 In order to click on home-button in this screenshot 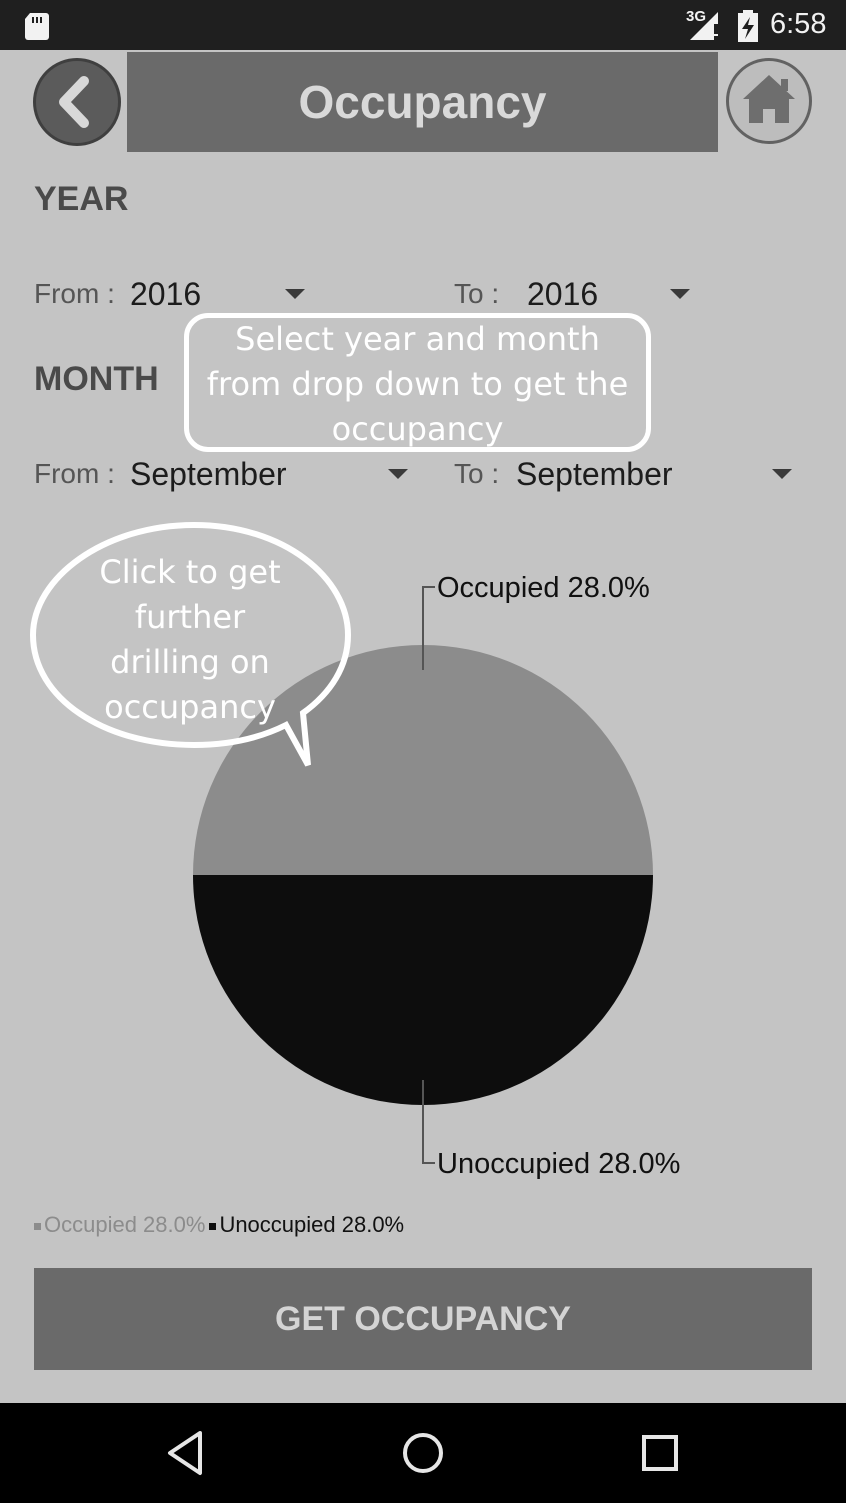, I will do `click(769, 101)`.